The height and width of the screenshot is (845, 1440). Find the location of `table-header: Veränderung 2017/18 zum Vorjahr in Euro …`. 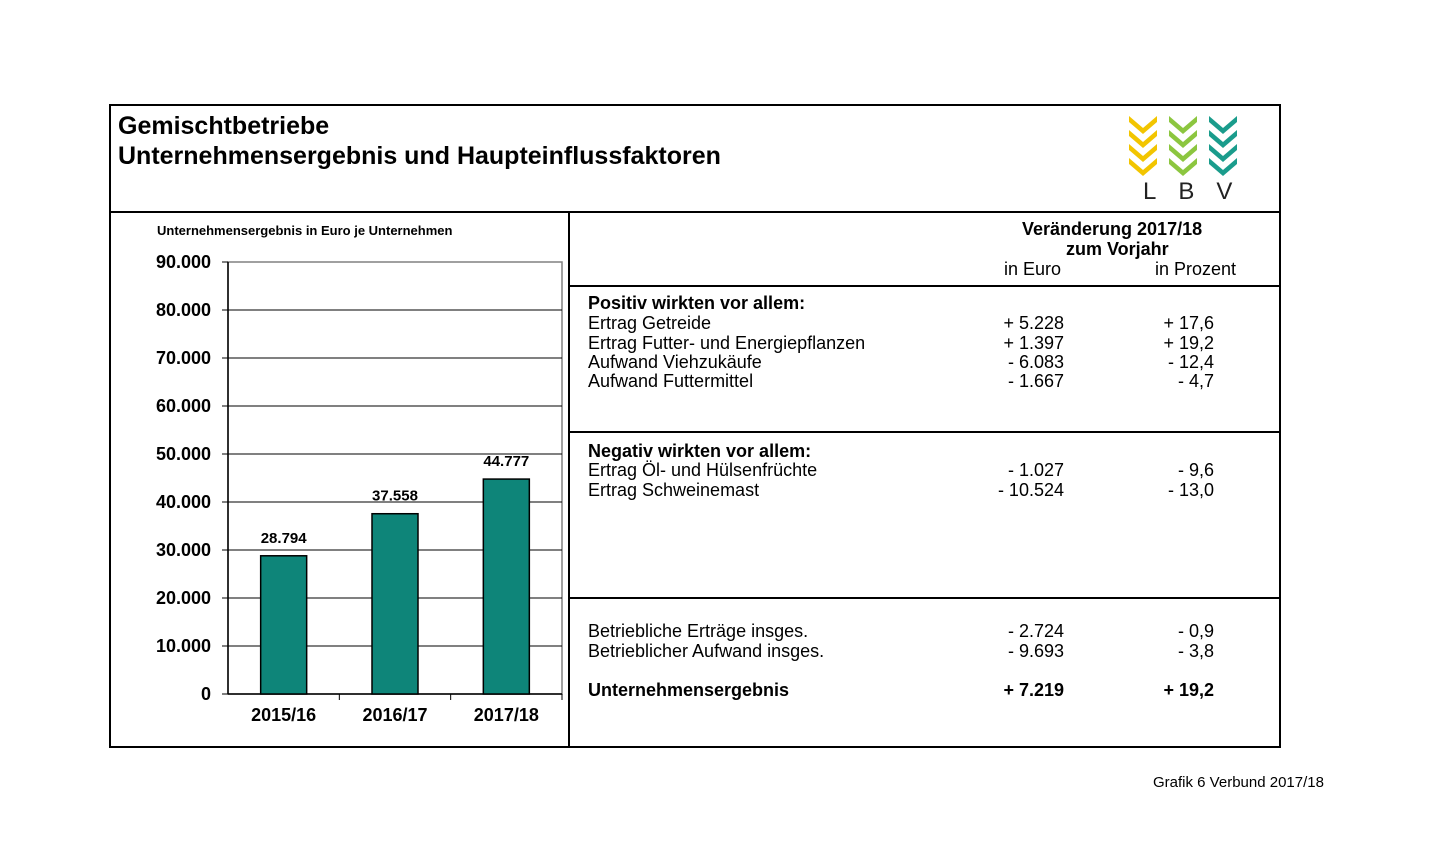

table-header: Veränderung 2017/18 zum Vorjahr in Euro … is located at coordinates (924, 250).